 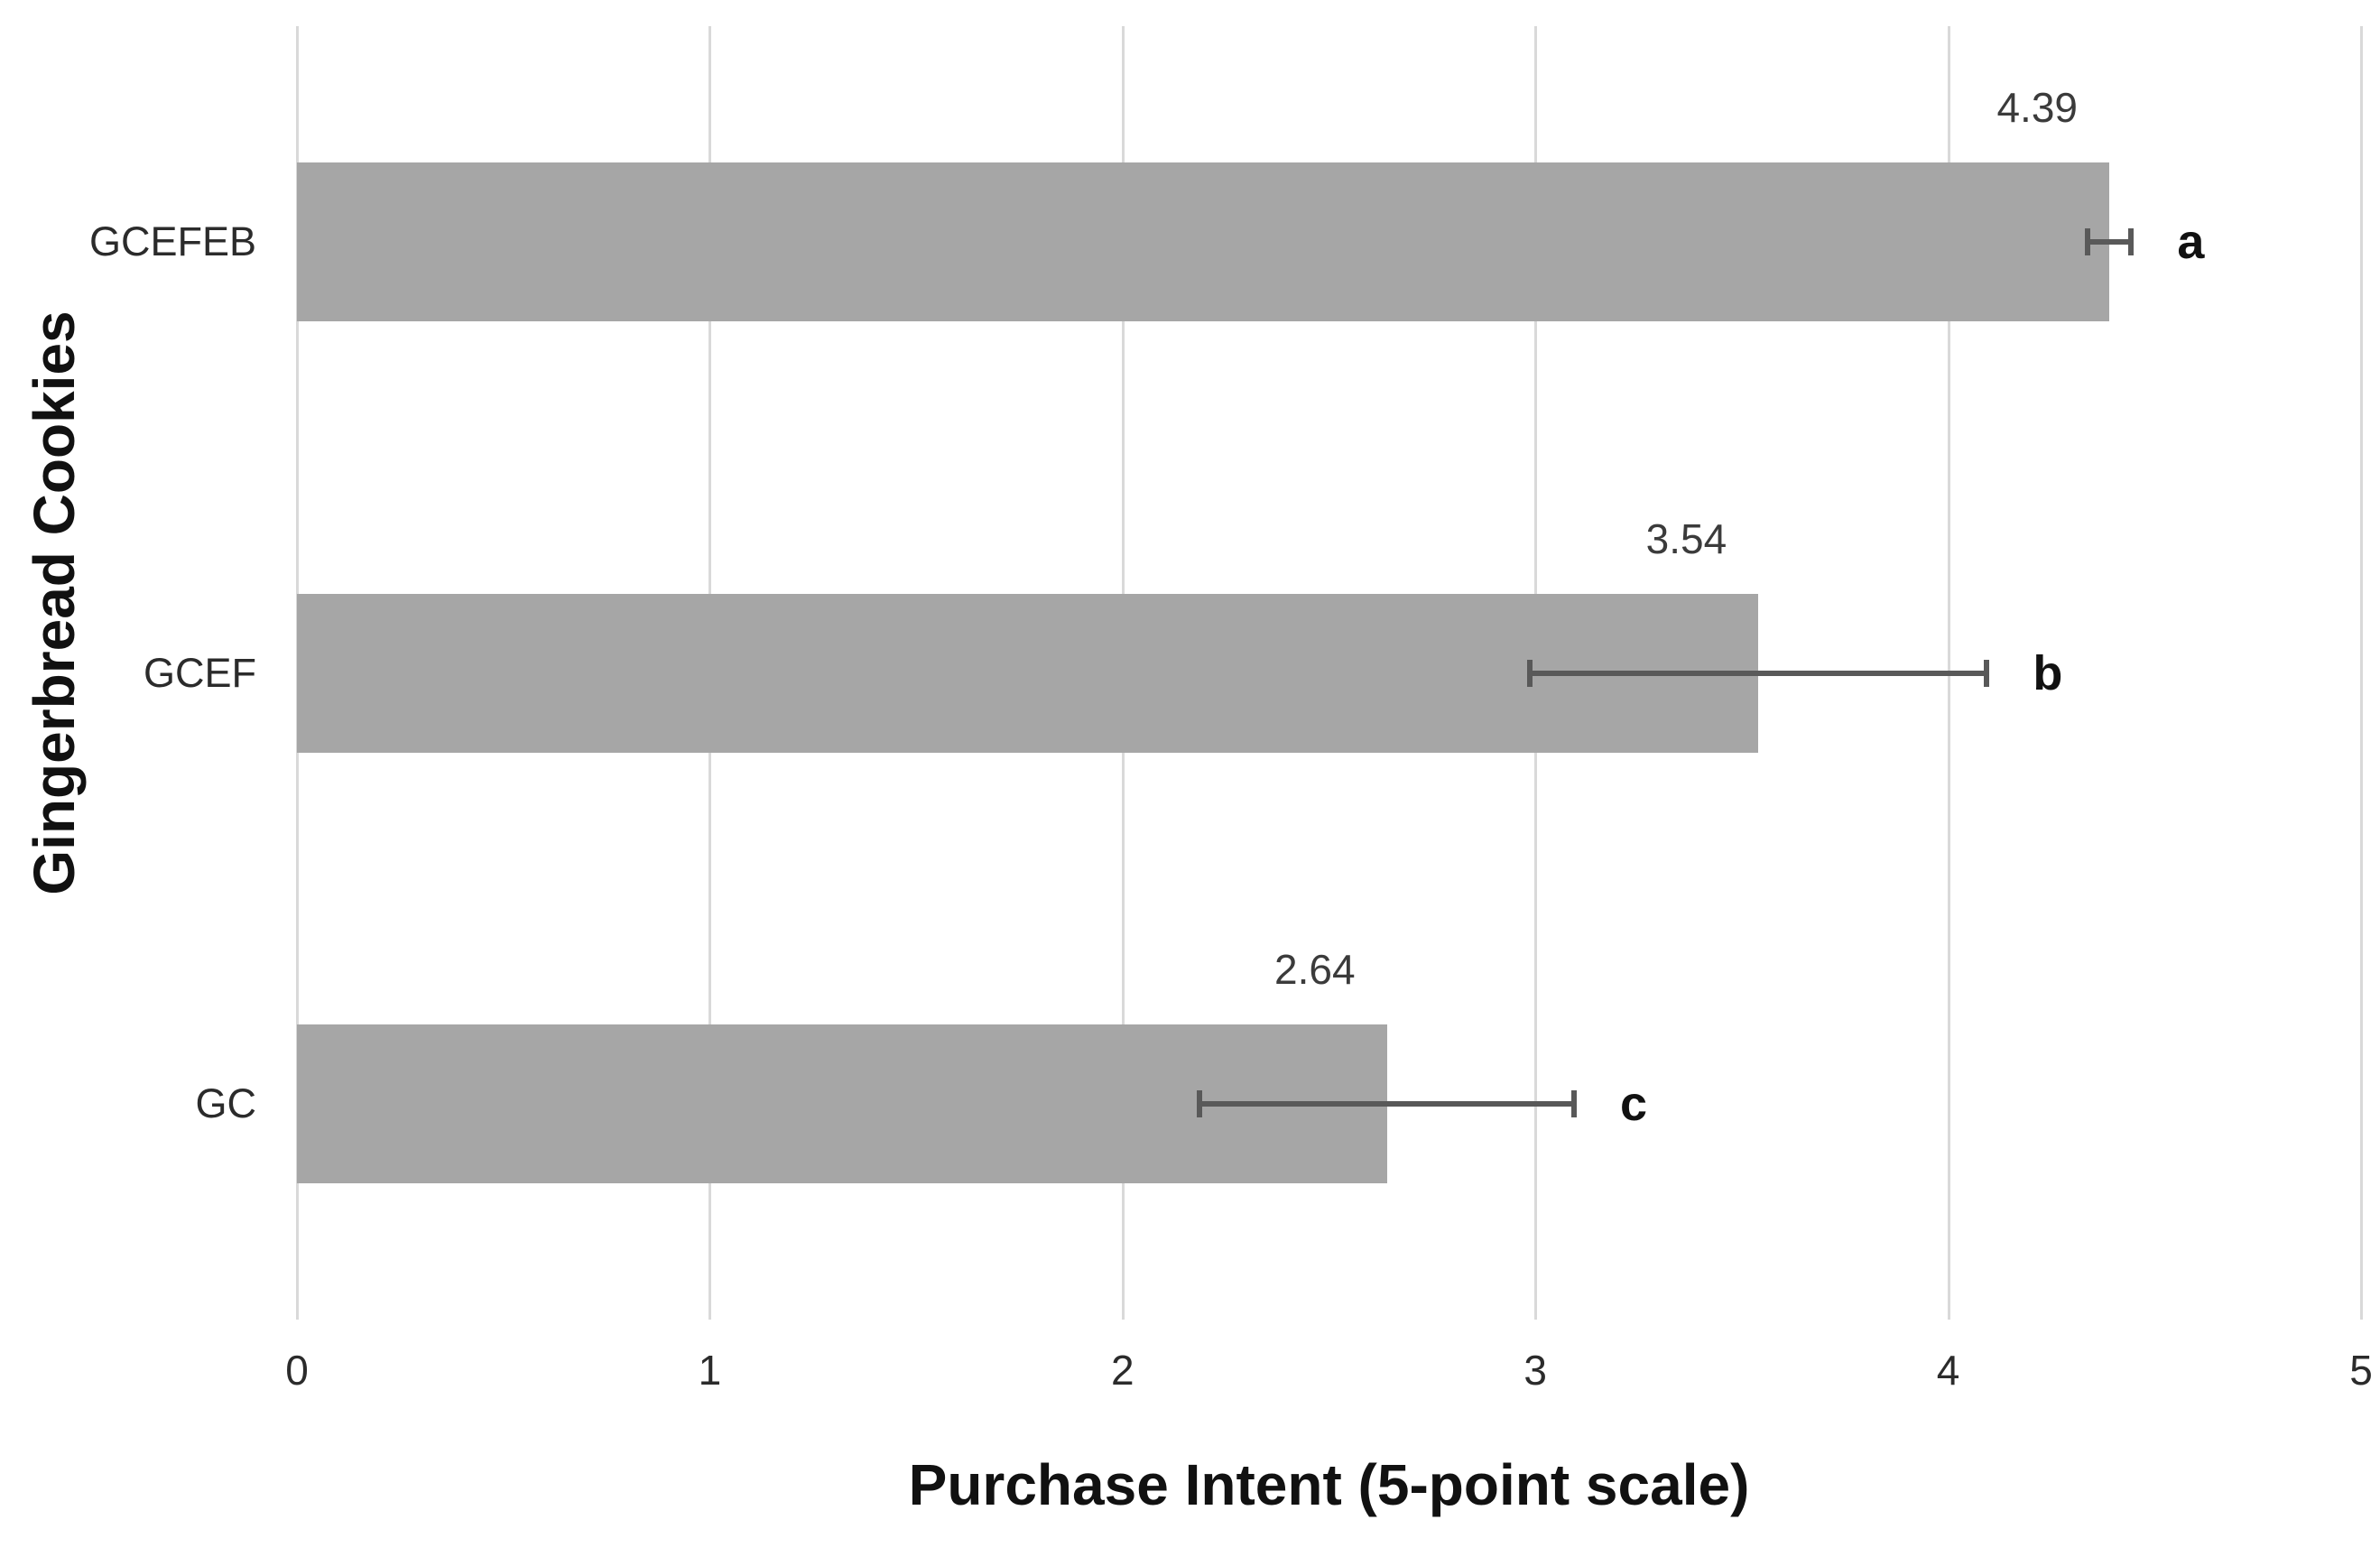 I want to click on x-tick-label: 1, so click(x=710, y=1370).